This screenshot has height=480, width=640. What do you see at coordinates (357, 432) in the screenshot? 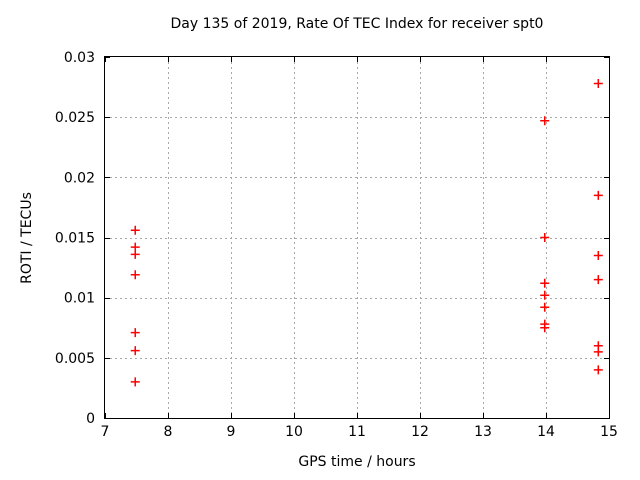
I see `x-tick-label: 11` at bounding box center [357, 432].